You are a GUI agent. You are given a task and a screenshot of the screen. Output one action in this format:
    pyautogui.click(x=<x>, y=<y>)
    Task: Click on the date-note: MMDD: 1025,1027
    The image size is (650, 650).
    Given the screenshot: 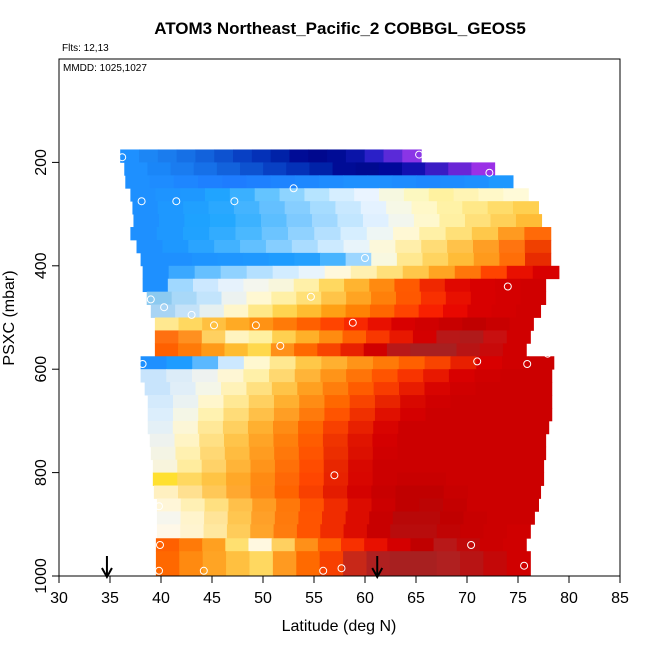 What is the action you would take?
    pyautogui.click(x=105, y=68)
    